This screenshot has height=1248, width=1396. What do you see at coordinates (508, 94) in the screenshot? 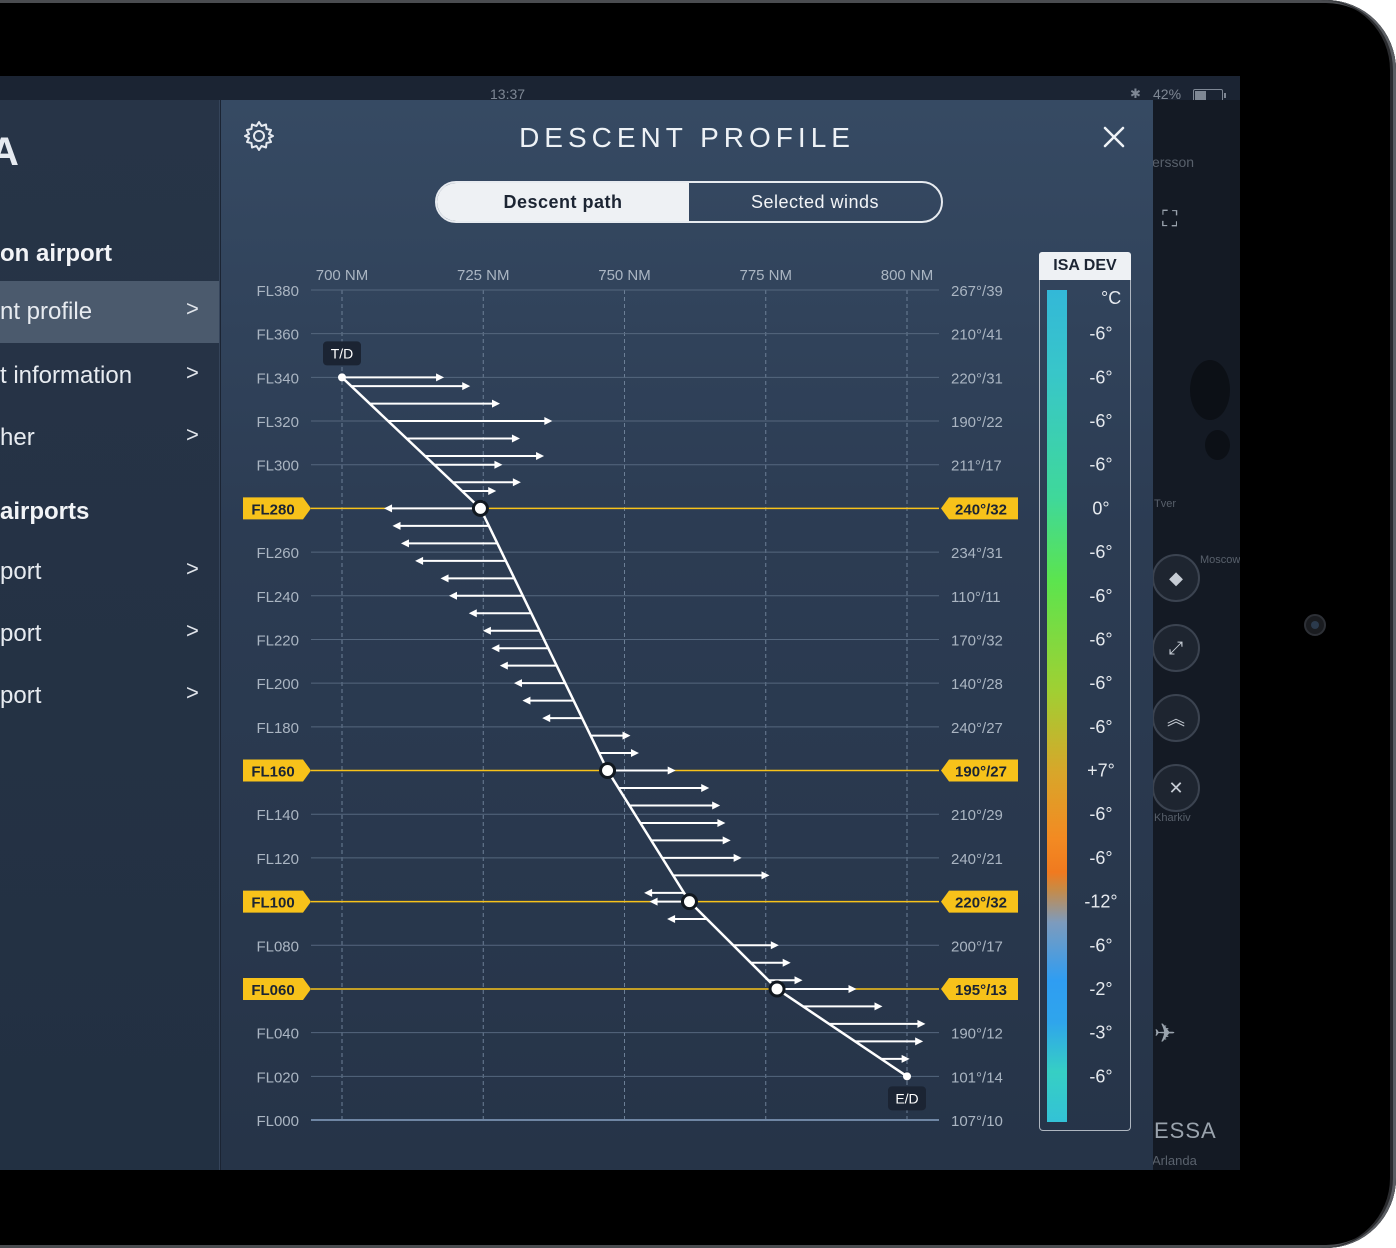
I see `status-time: 13:37` at bounding box center [508, 94].